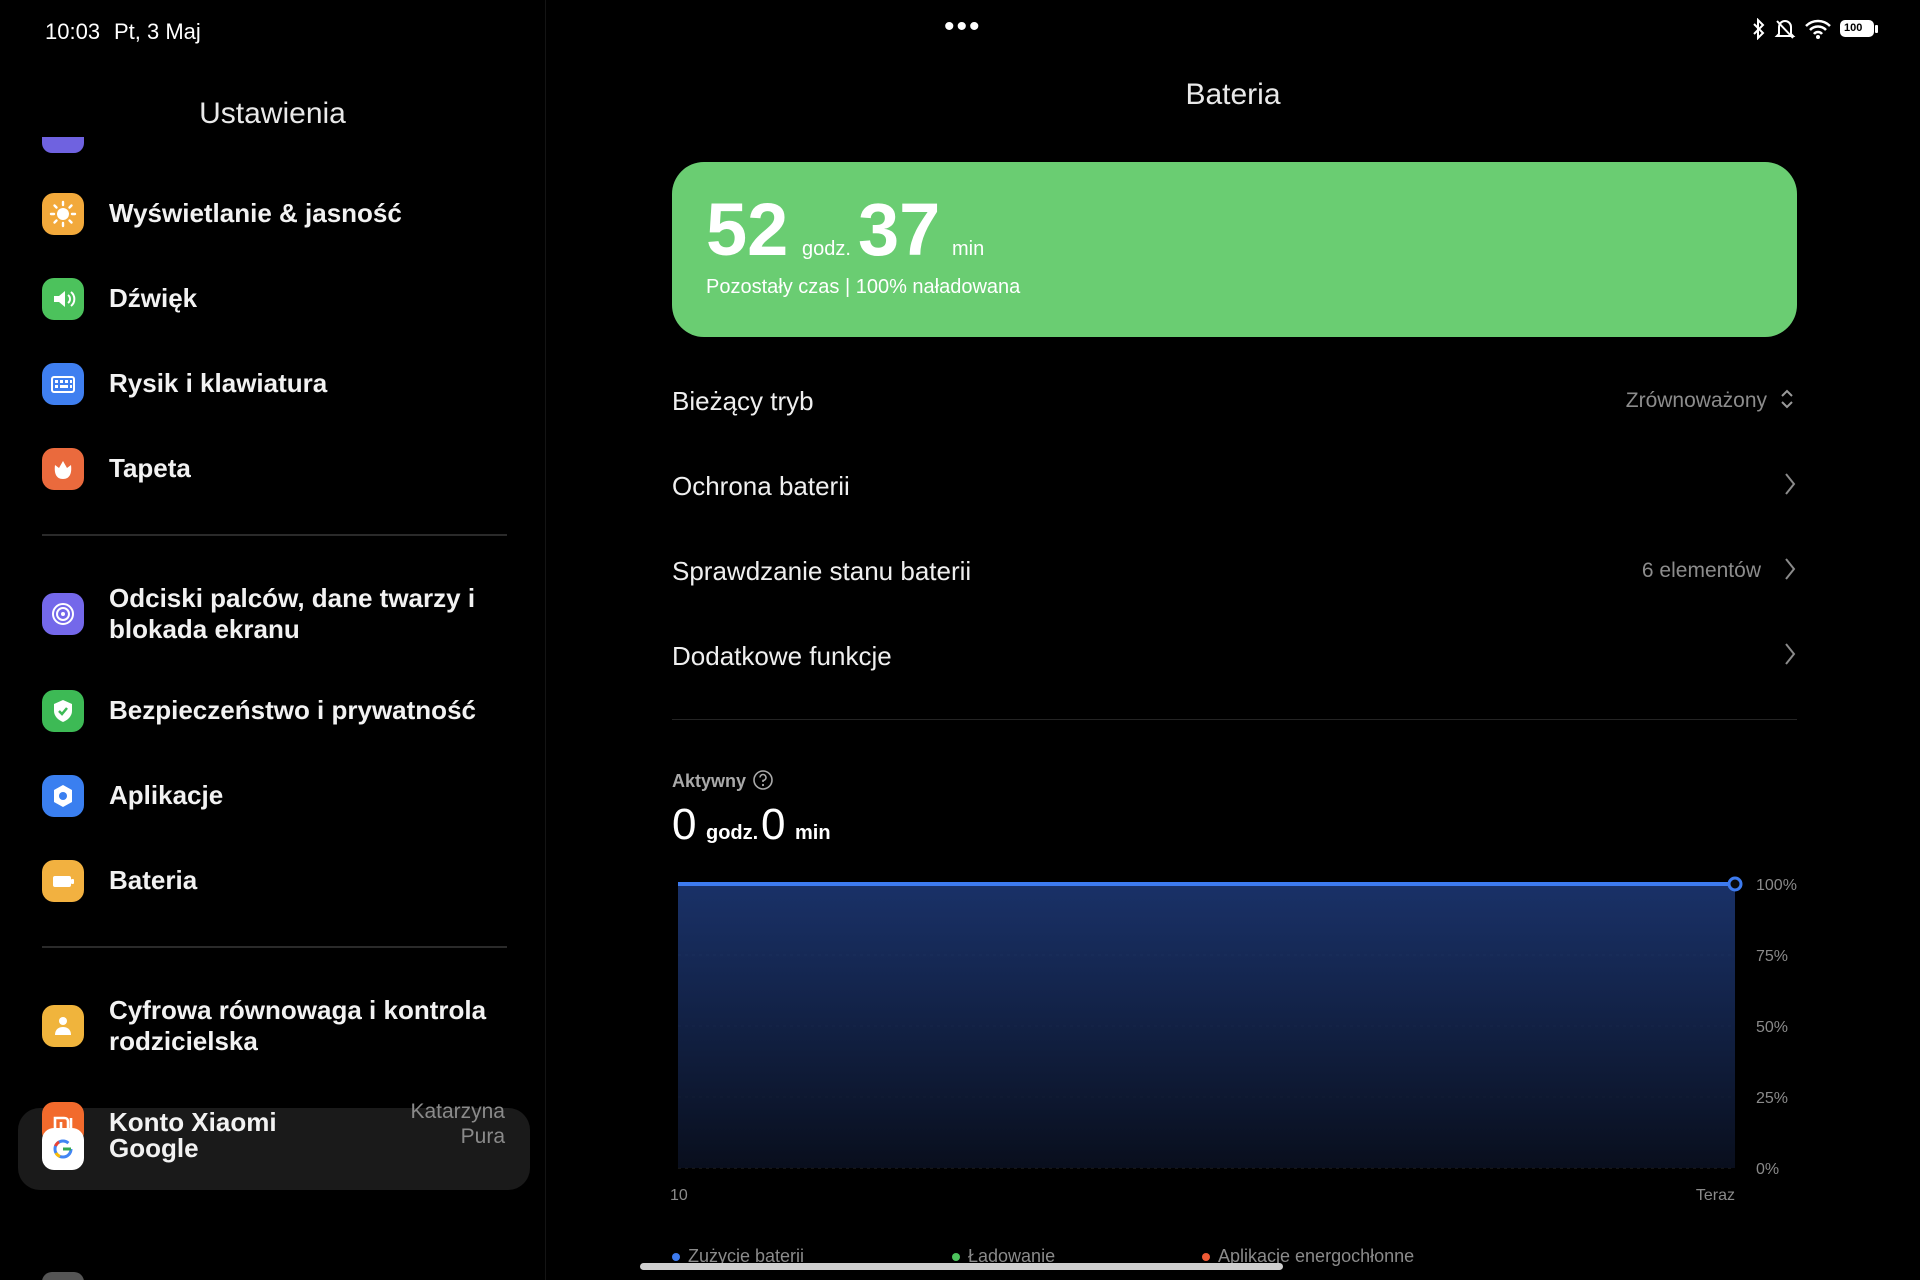 The width and height of the screenshot is (1920, 1280). What do you see at coordinates (292, 710) in the screenshot?
I see `sidebar-item-label: Bezpieczeństwo i prywatność` at bounding box center [292, 710].